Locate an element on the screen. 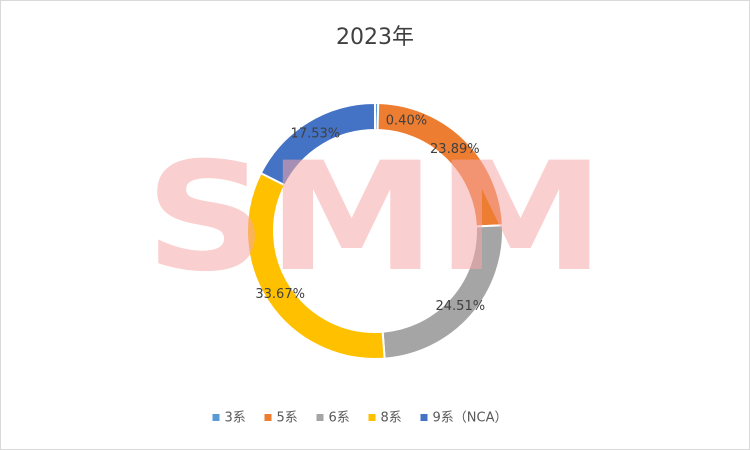 Image resolution: width=750 pixels, height=450 pixels. data-label: 17.53% is located at coordinates (316, 133).